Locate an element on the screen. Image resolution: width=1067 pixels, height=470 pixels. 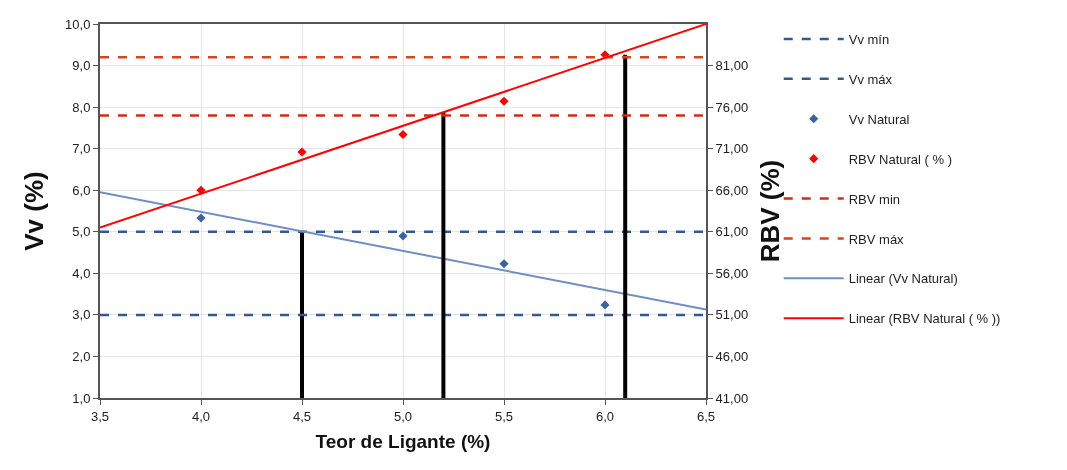
y2-tick-label: 41,00 is located at coordinates (732, 398).